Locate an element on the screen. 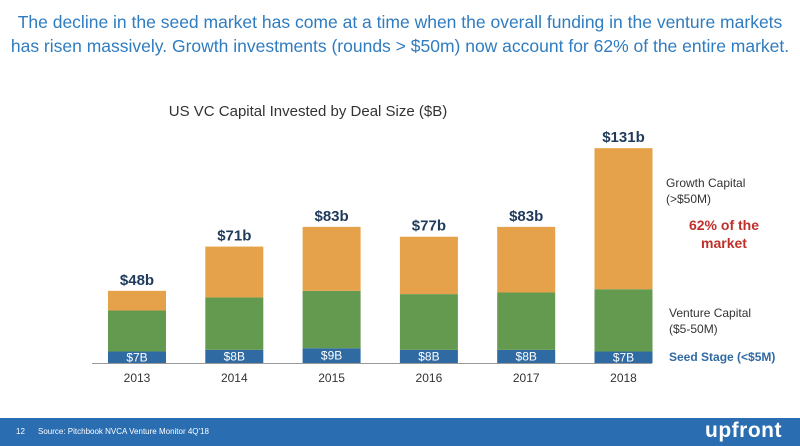 The width and height of the screenshot is (800, 446). growth-share-callout: 62% of the market is located at coordinates (724, 234).